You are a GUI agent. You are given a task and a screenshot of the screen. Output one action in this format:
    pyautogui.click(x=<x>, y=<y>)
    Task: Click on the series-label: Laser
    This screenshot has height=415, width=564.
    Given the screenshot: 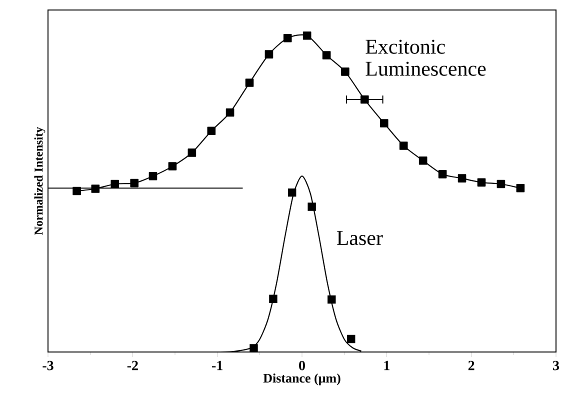 What is the action you would take?
    pyautogui.click(x=359, y=238)
    